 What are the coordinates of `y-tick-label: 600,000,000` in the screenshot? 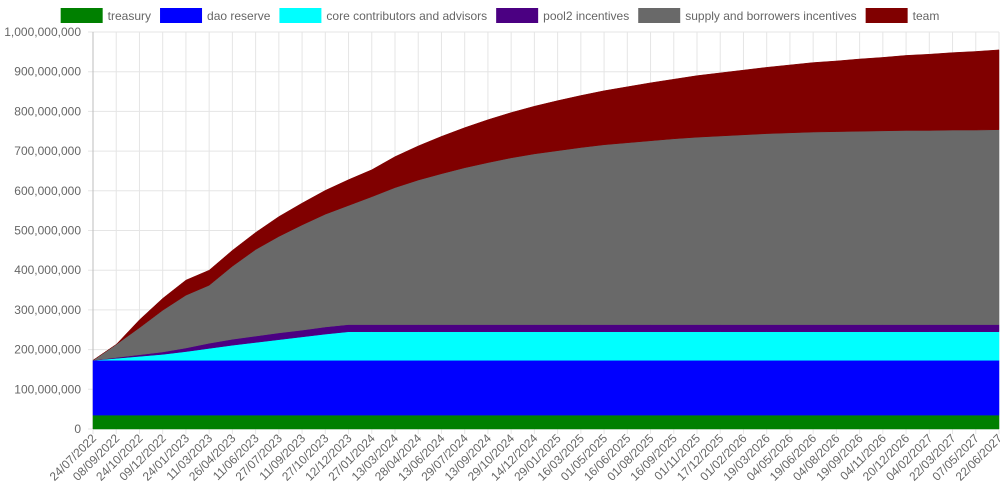 It's located at (47, 191).